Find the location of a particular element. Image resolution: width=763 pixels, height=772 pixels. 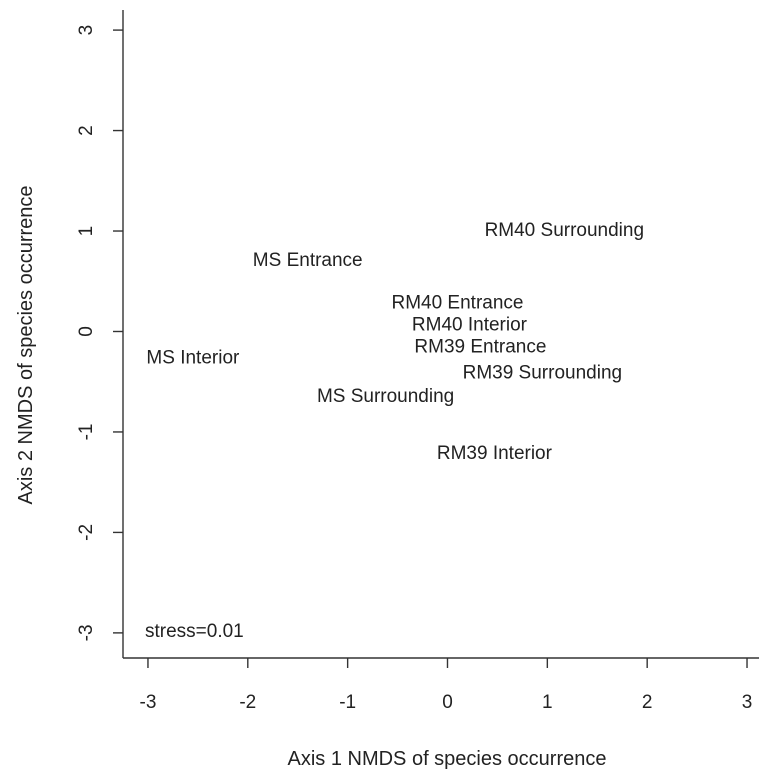

x-tick-label: -2 is located at coordinates (247, 702).